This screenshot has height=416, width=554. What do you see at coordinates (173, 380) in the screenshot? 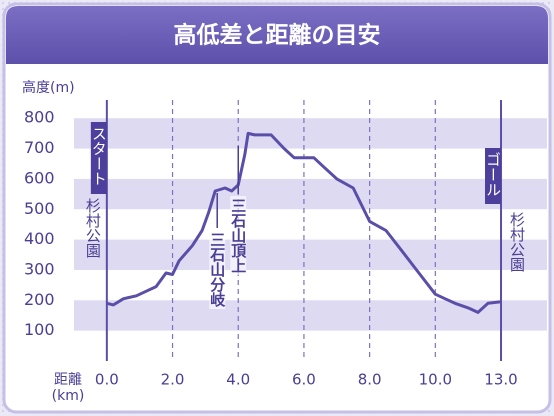
I see `x-tick-label: 2.0` at bounding box center [173, 380].